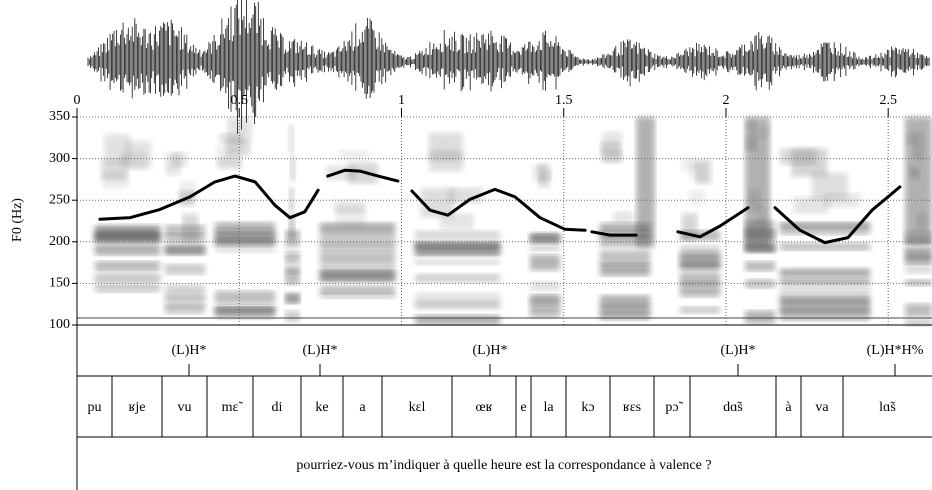 The image size is (932, 490). Describe the element at coordinates (888, 100) in the screenshot. I see `x-tick-label: 2.5` at that location.